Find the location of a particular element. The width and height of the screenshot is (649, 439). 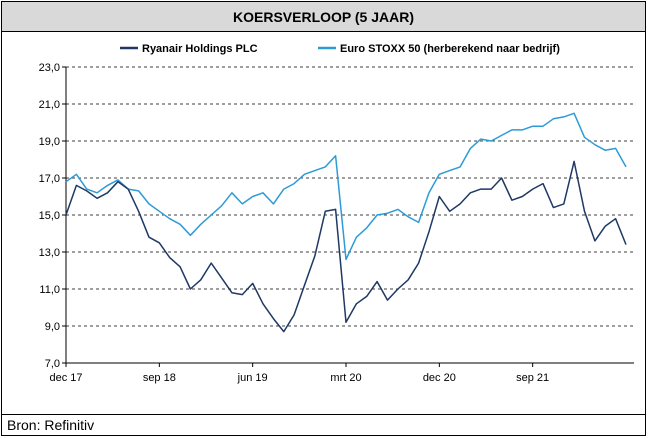

x-tick-label: mrt 20 is located at coordinates (345, 378).